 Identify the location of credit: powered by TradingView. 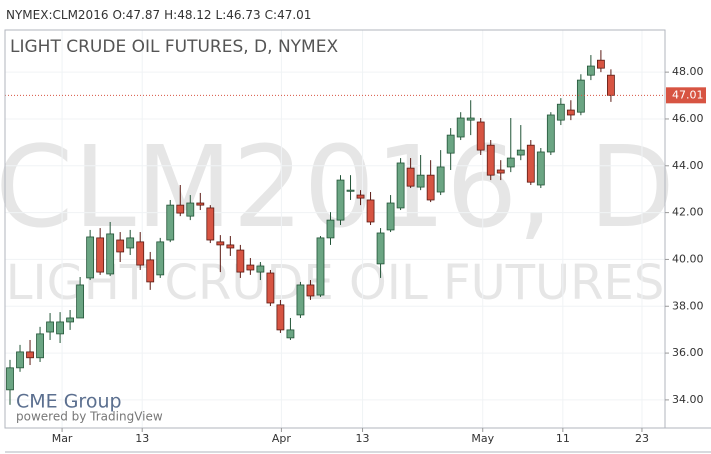
(89, 417).